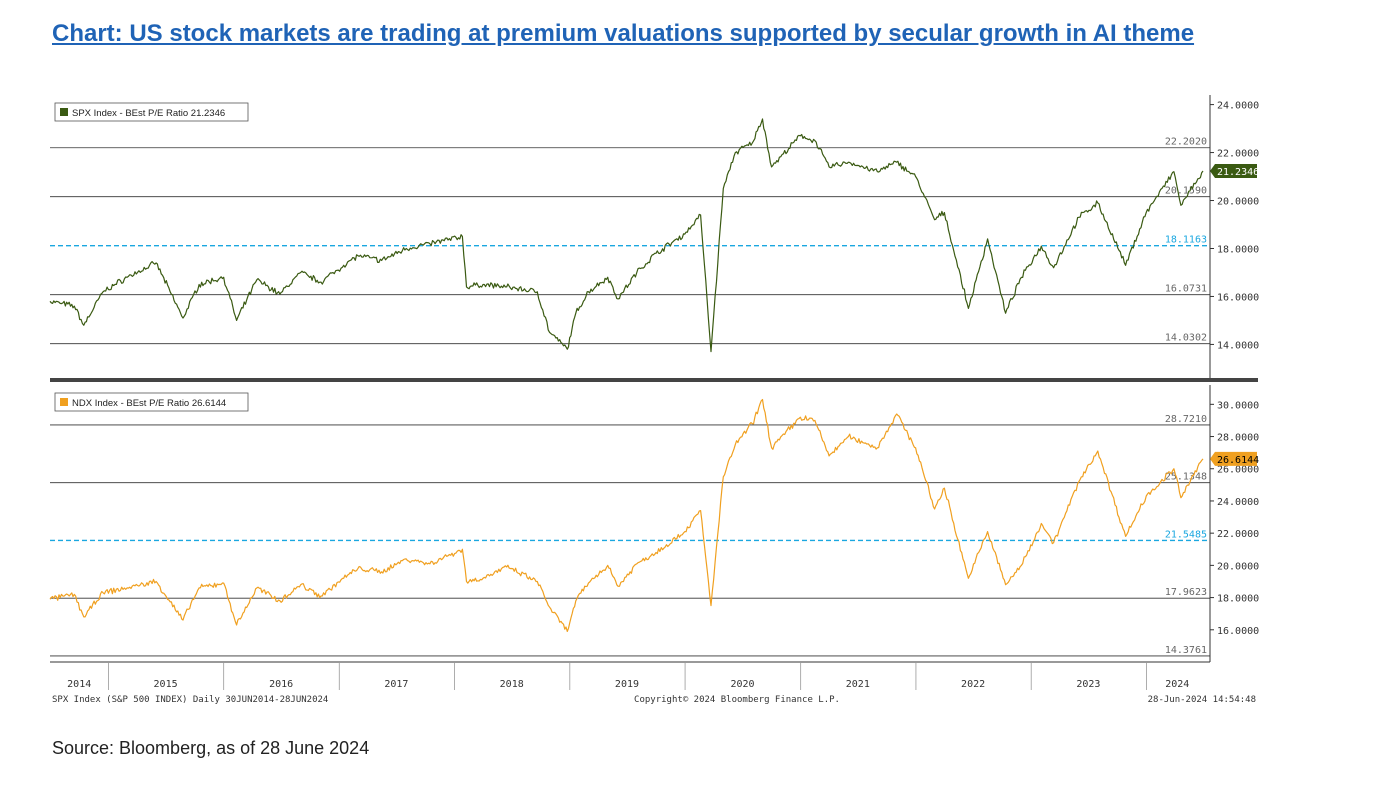  Describe the element at coordinates (1238, 202) in the screenshot. I see `spx-y-tick-label: 20.0000` at that location.